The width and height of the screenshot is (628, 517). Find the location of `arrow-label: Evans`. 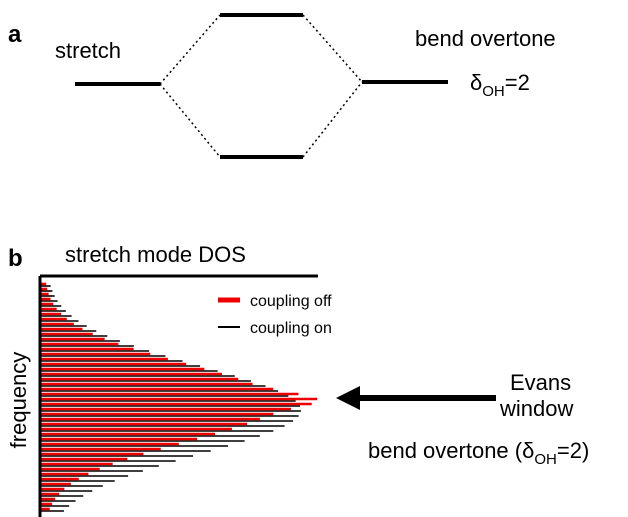

arrow-label: Evans is located at coordinates (540, 382).